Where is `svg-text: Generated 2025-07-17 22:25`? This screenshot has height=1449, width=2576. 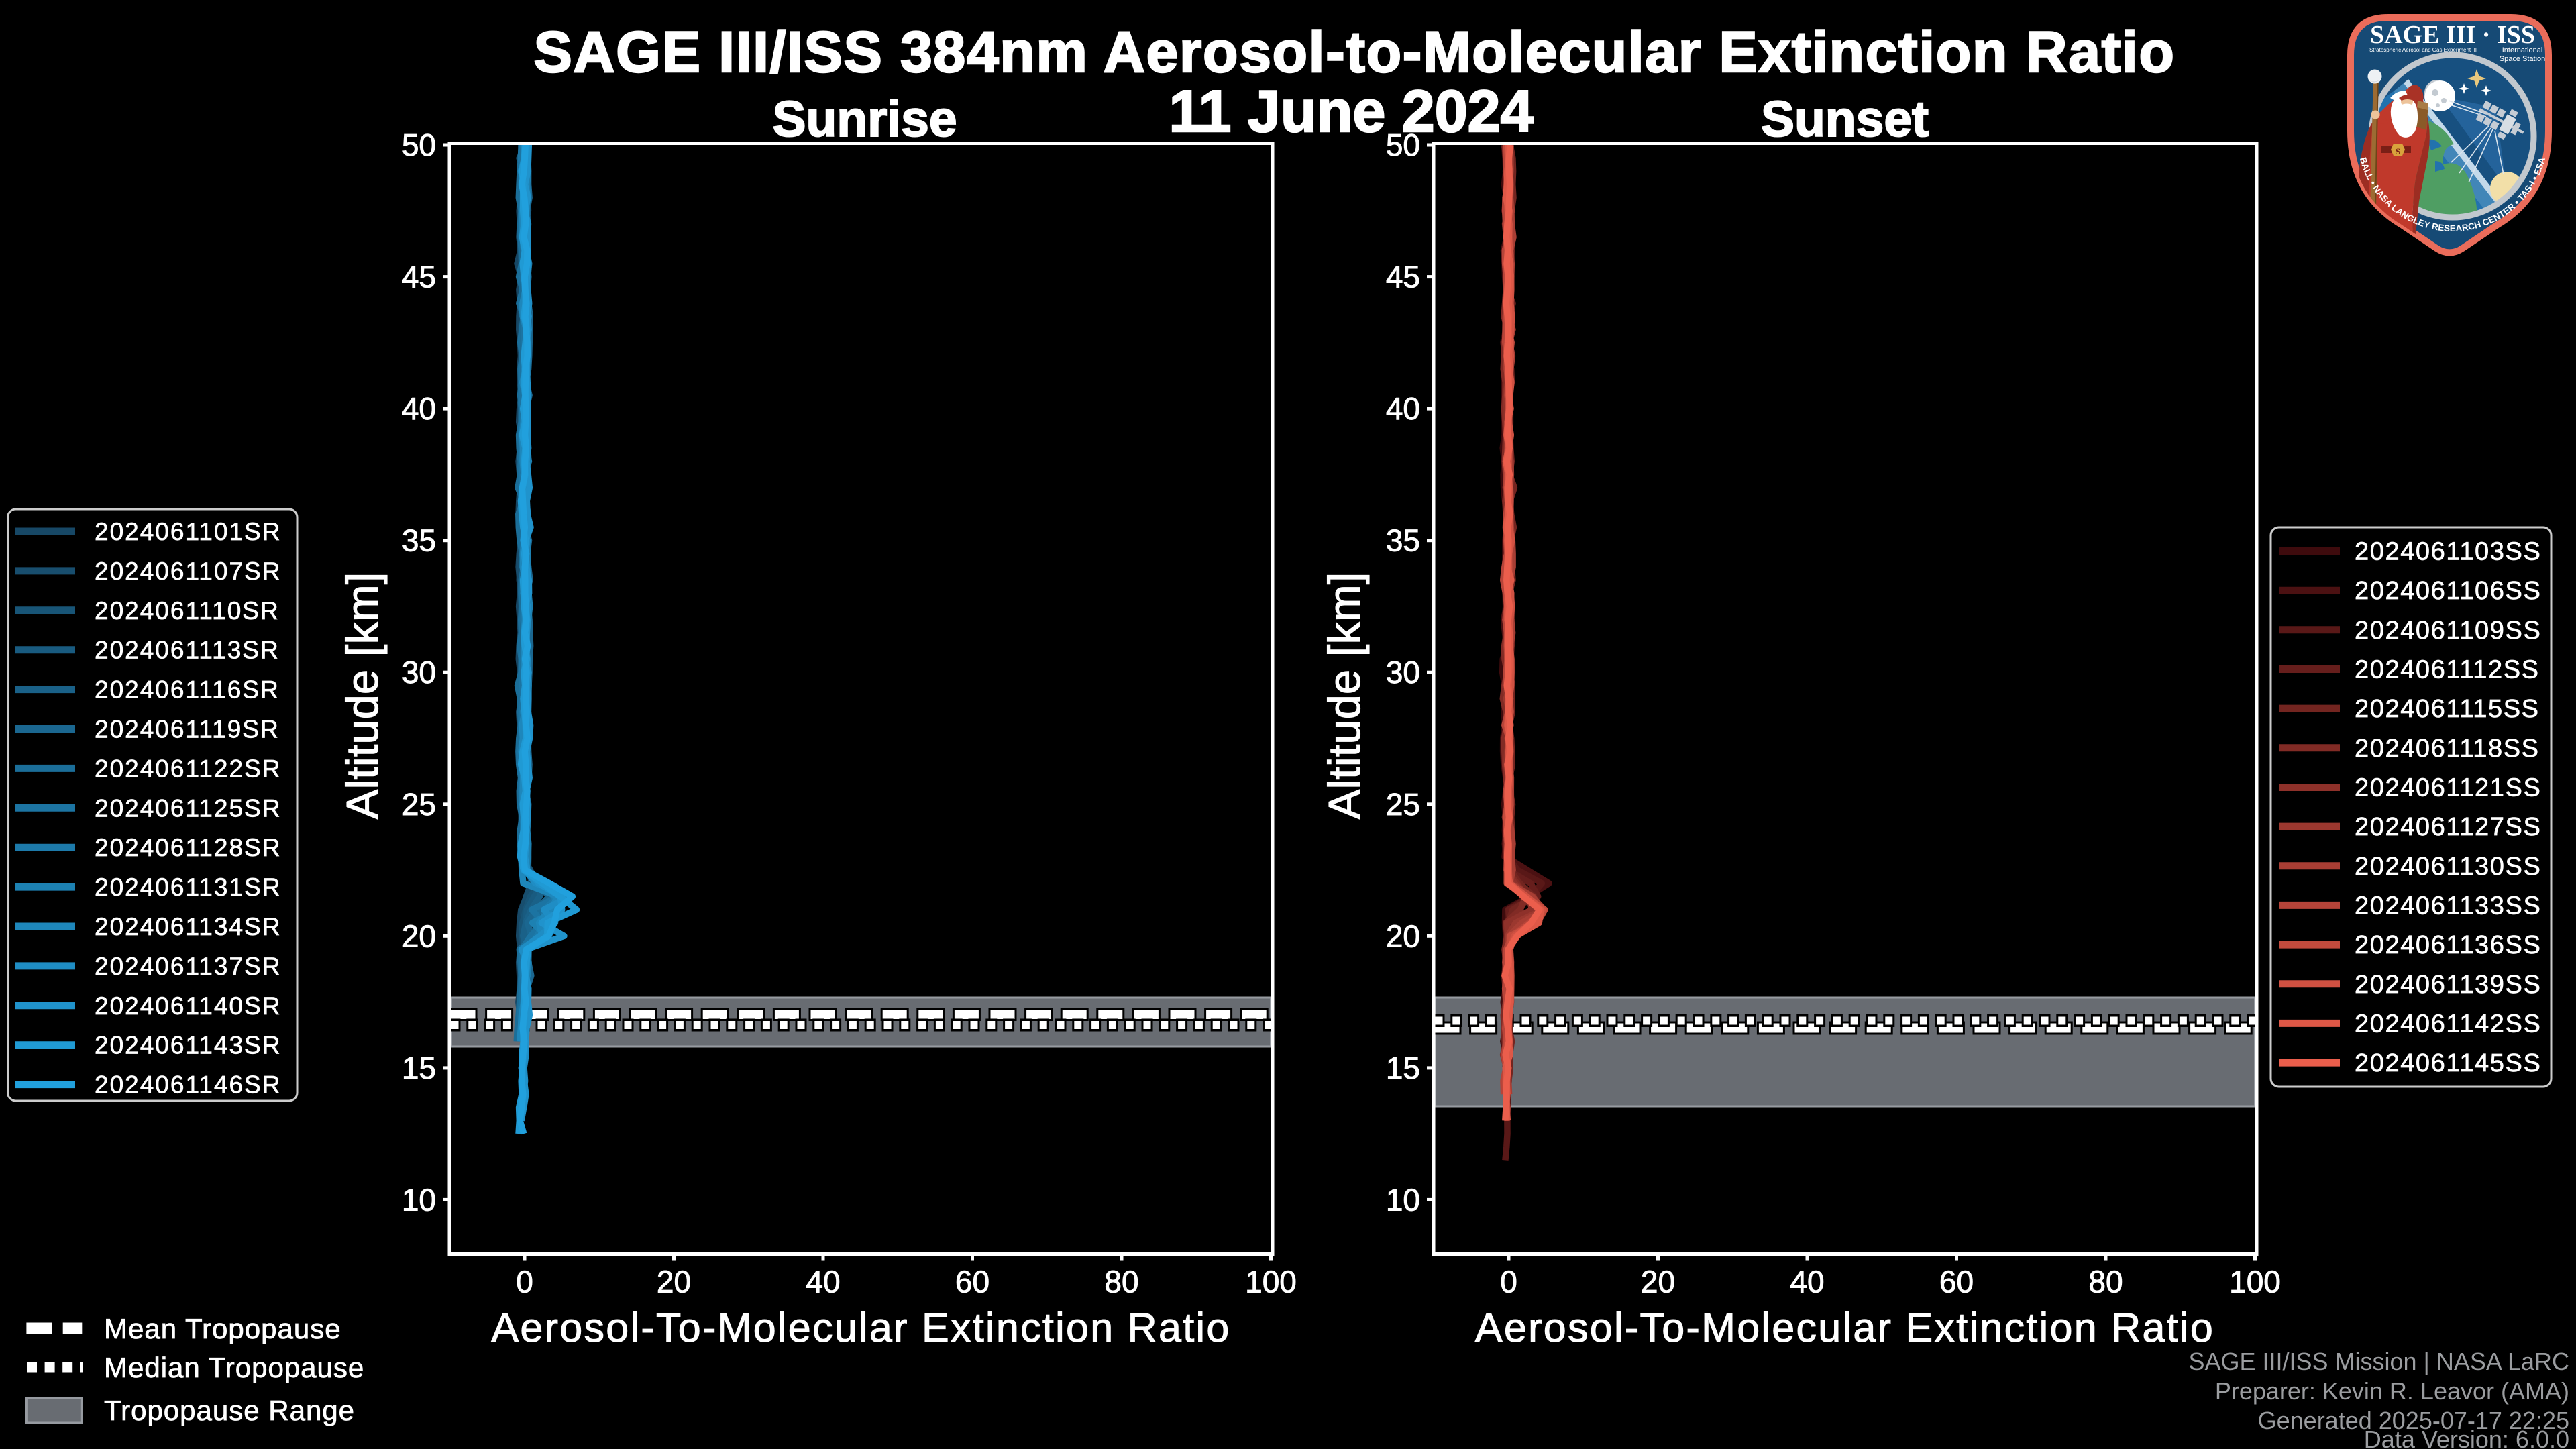 svg-text: Generated 2025-07-17 22:25 is located at coordinates (2413, 1420).